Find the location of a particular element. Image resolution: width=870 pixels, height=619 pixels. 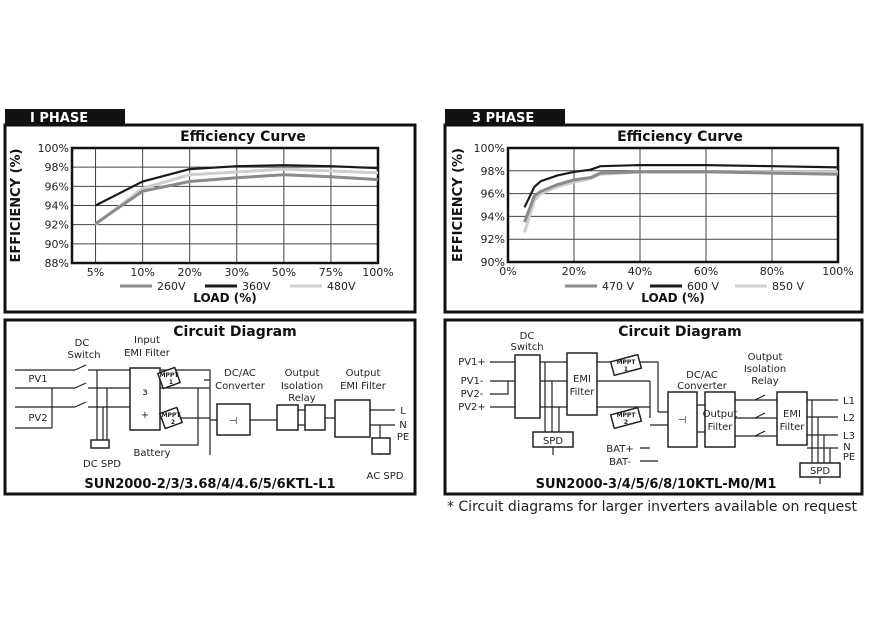

x-tick-label: 5% is located at coordinates (95, 272).